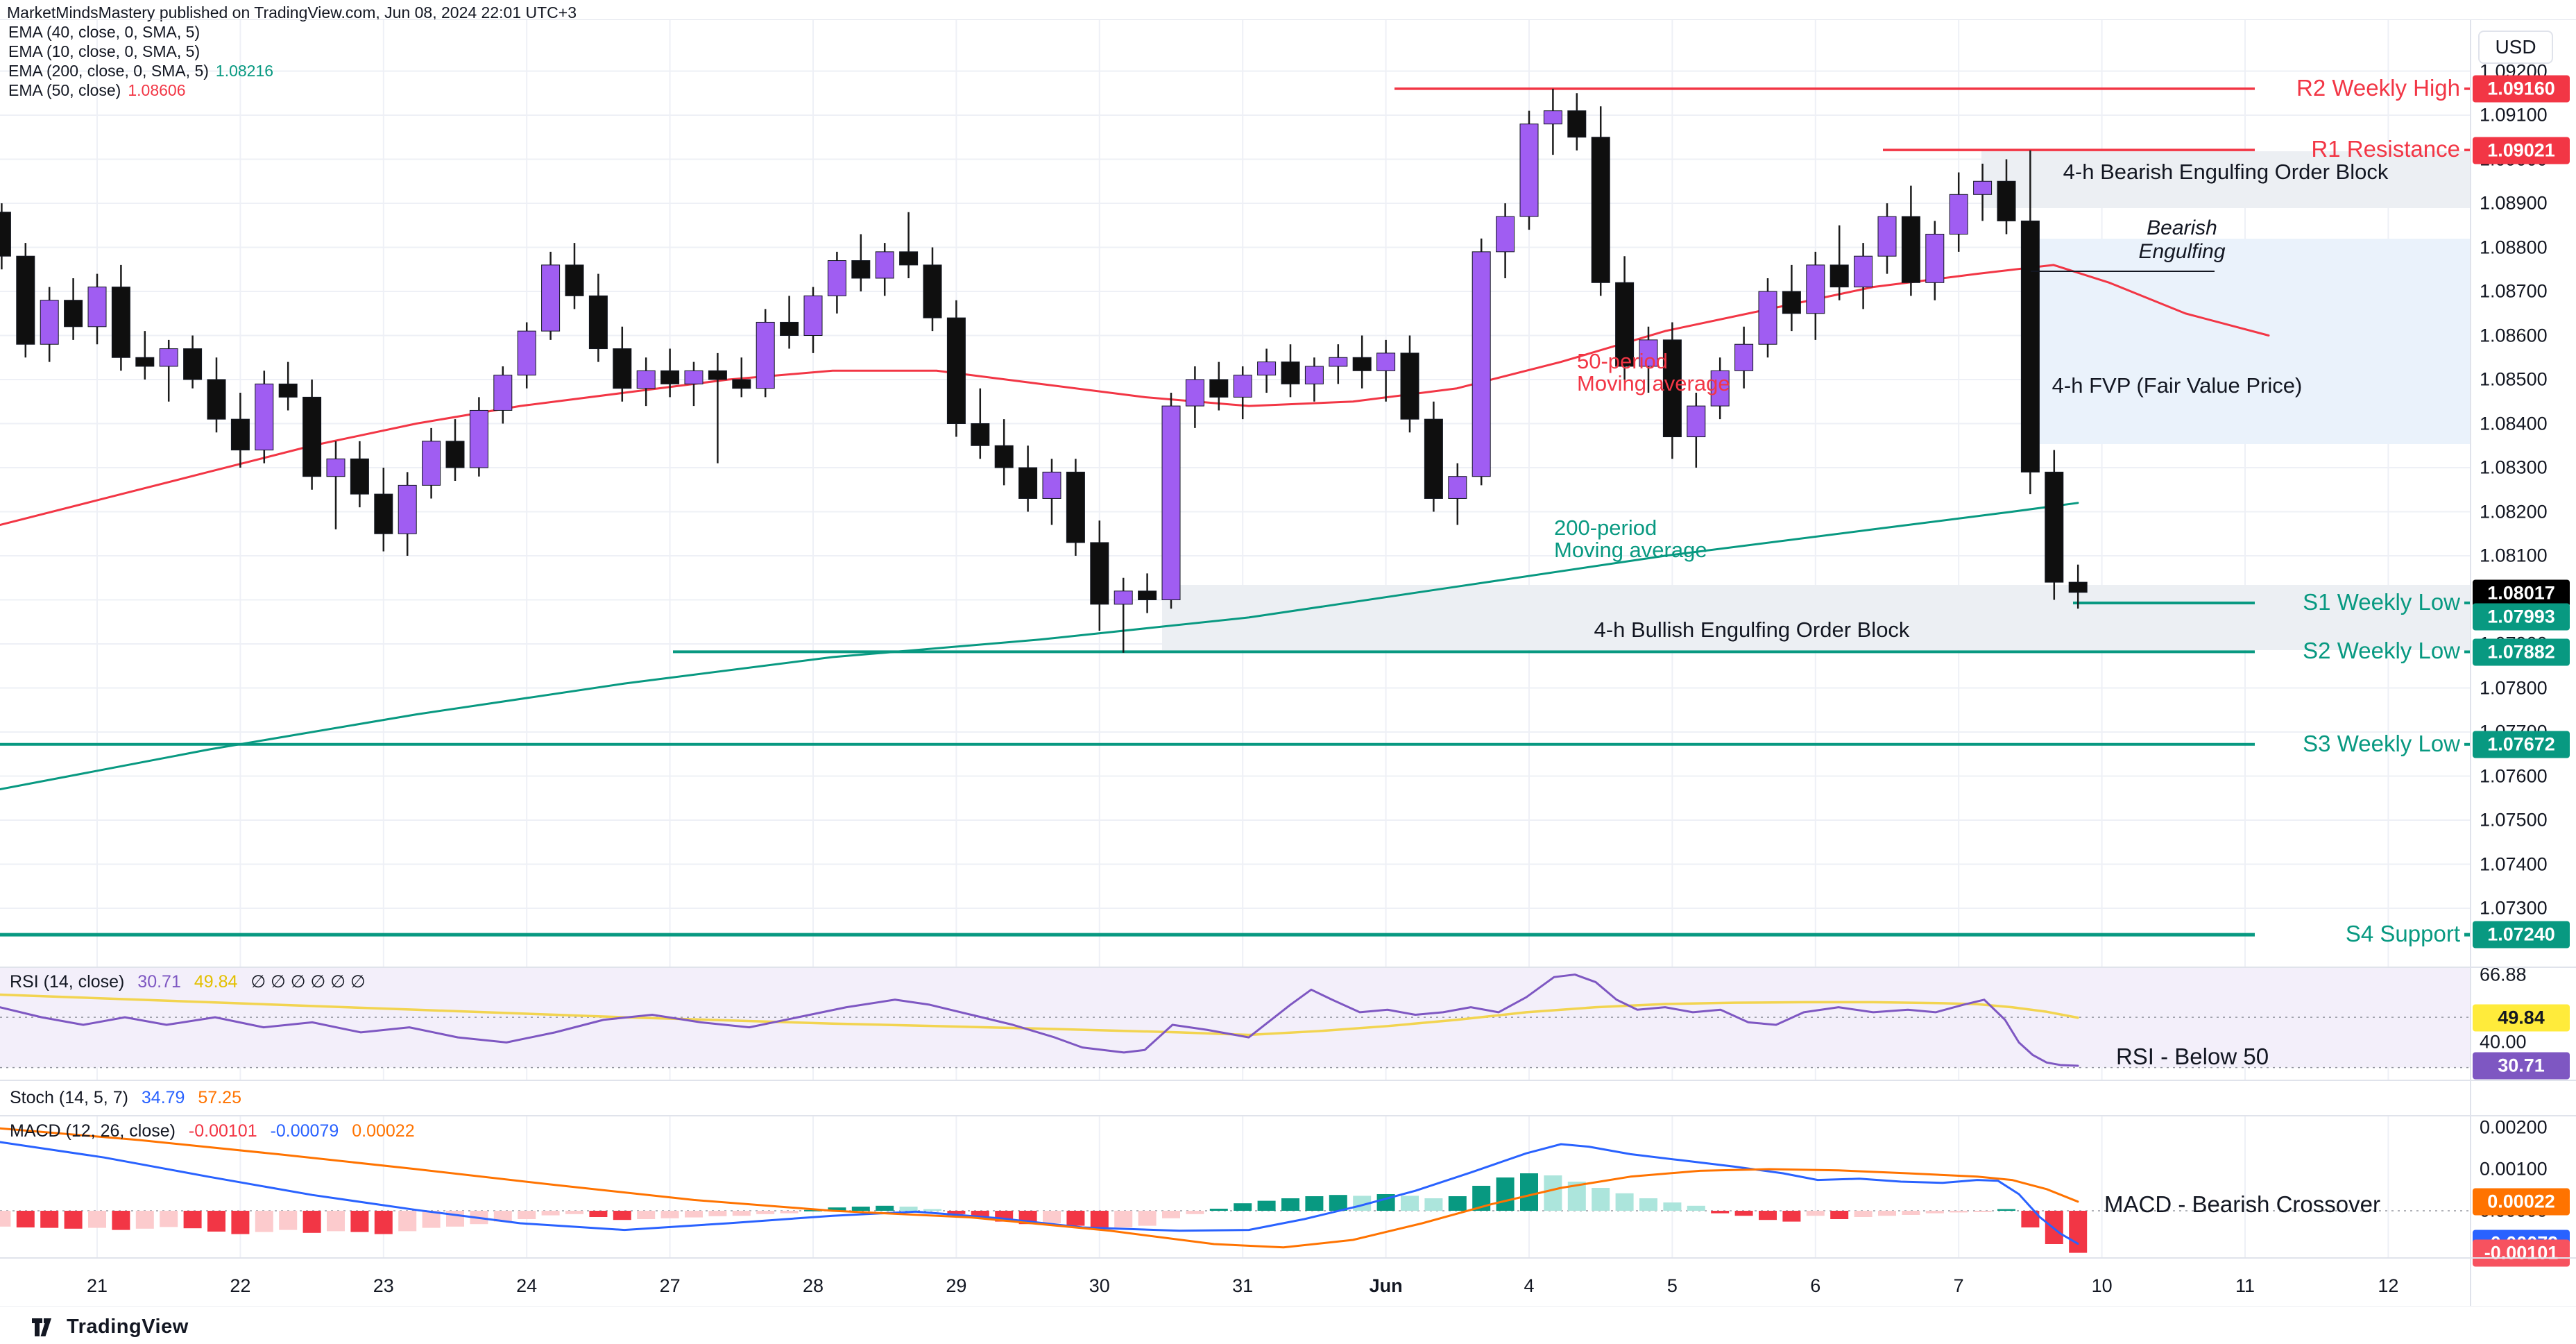 The height and width of the screenshot is (1344, 2576). Describe the element at coordinates (2245, 1285) in the screenshot. I see `time-label-11: 11` at that location.